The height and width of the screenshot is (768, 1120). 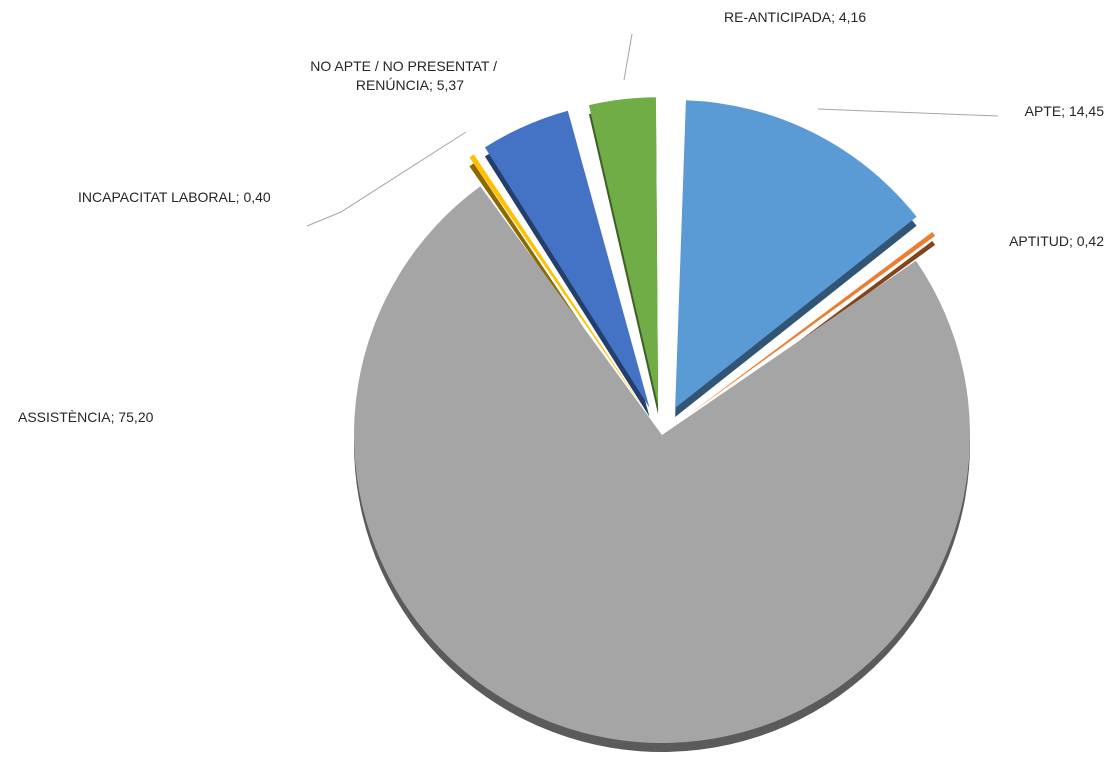 I want to click on leader-line-incapacitat-laboral, so click(x=386, y=179).